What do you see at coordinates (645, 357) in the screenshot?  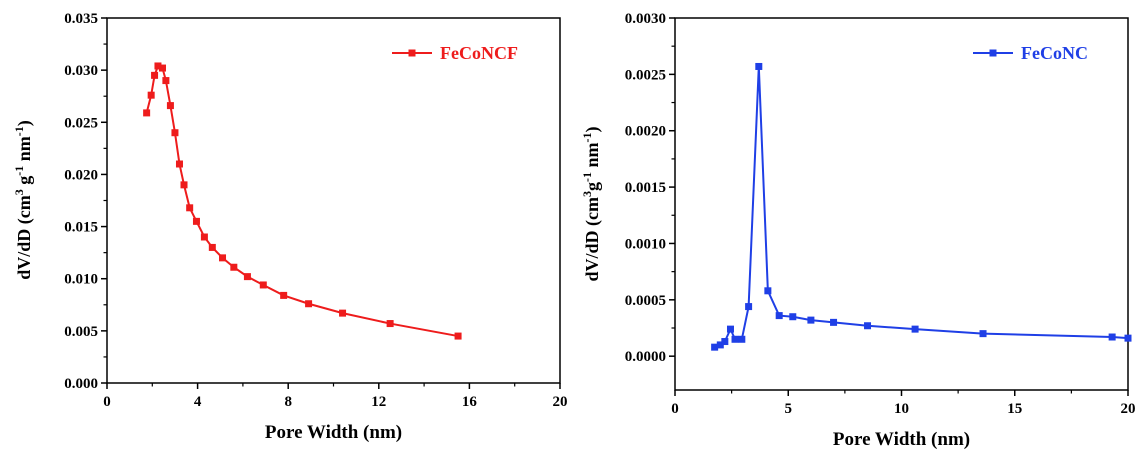 I see `y-tick-label: 0.0000` at bounding box center [645, 357].